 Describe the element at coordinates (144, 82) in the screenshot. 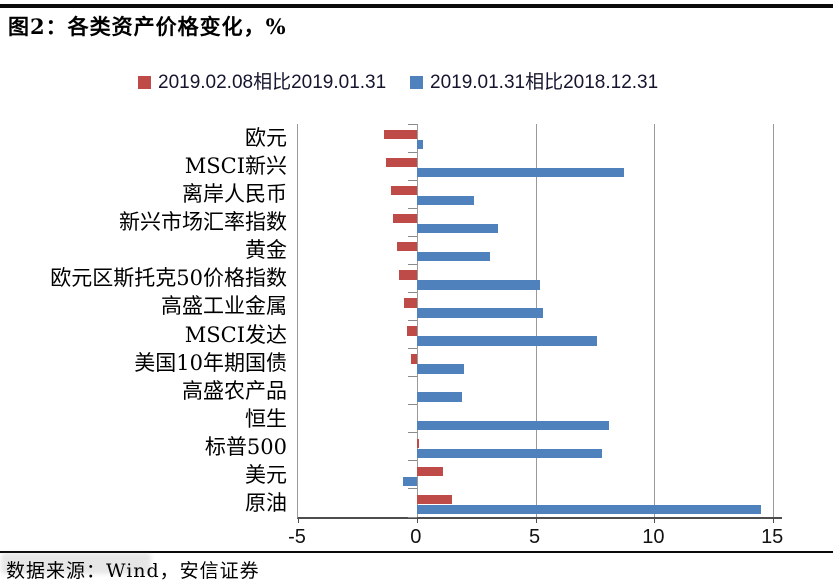

I see `legend-swatch-red-icon` at that location.